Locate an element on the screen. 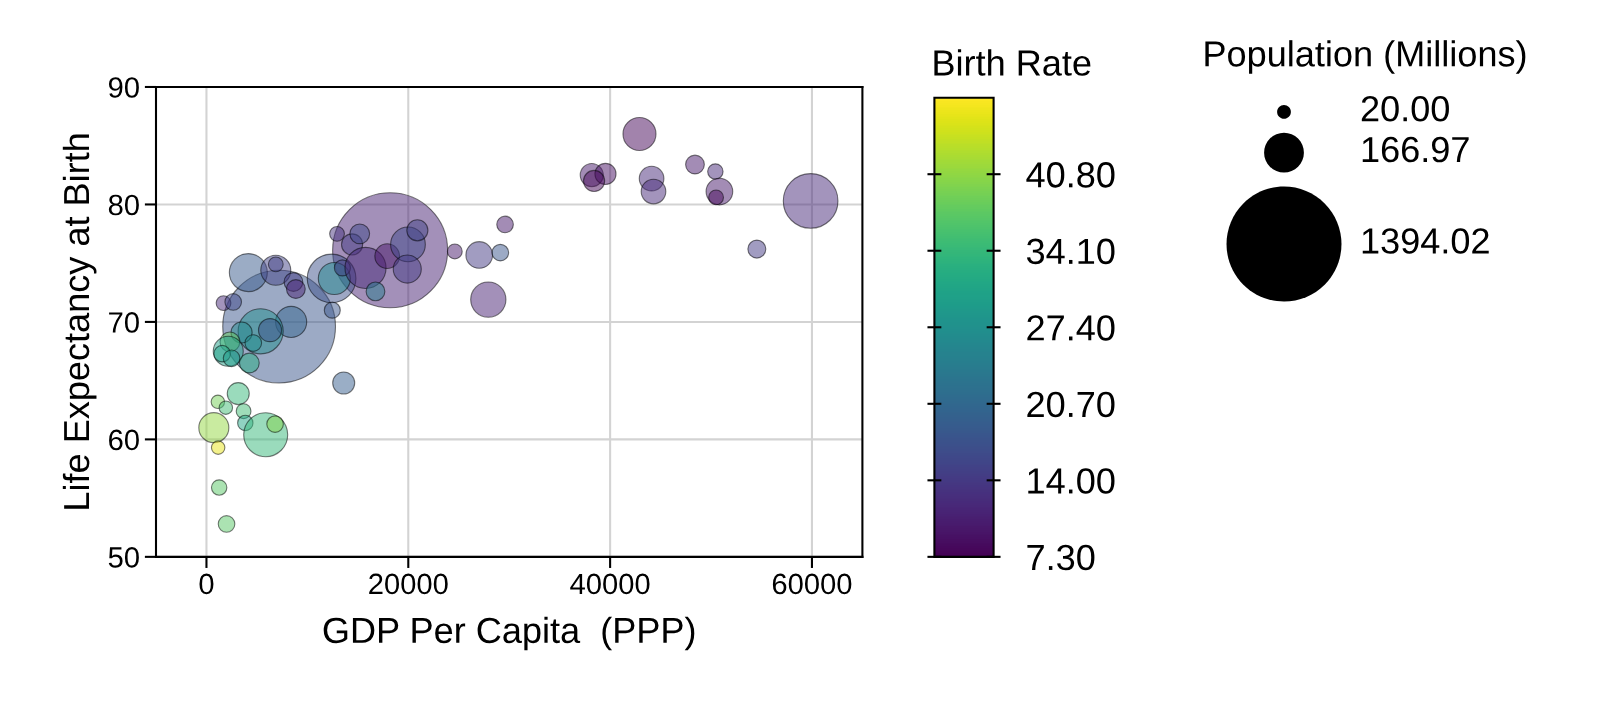 The width and height of the screenshot is (1600, 713). x-tick-label: 20000 is located at coordinates (408, 584).